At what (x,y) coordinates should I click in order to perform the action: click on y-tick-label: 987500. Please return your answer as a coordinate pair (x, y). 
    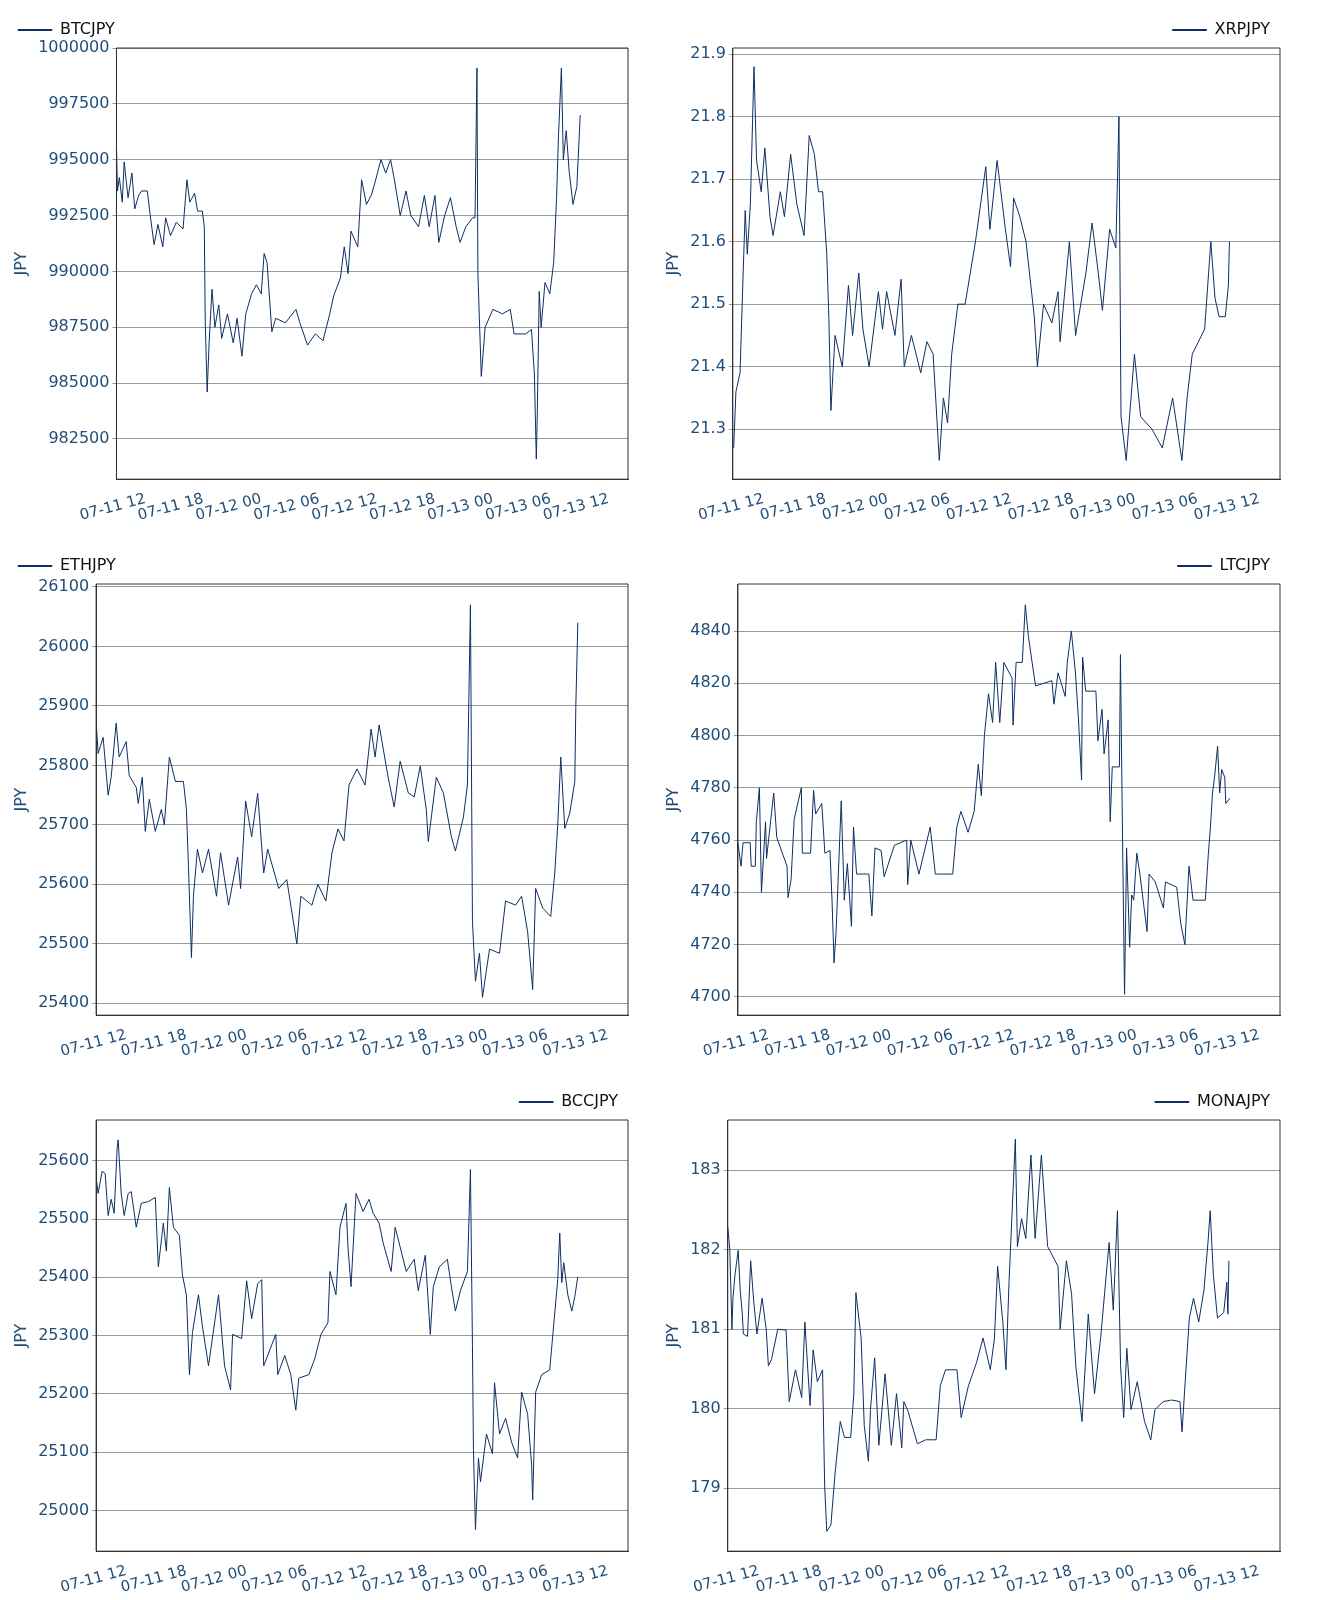
    Looking at the image, I should click on (79, 326).